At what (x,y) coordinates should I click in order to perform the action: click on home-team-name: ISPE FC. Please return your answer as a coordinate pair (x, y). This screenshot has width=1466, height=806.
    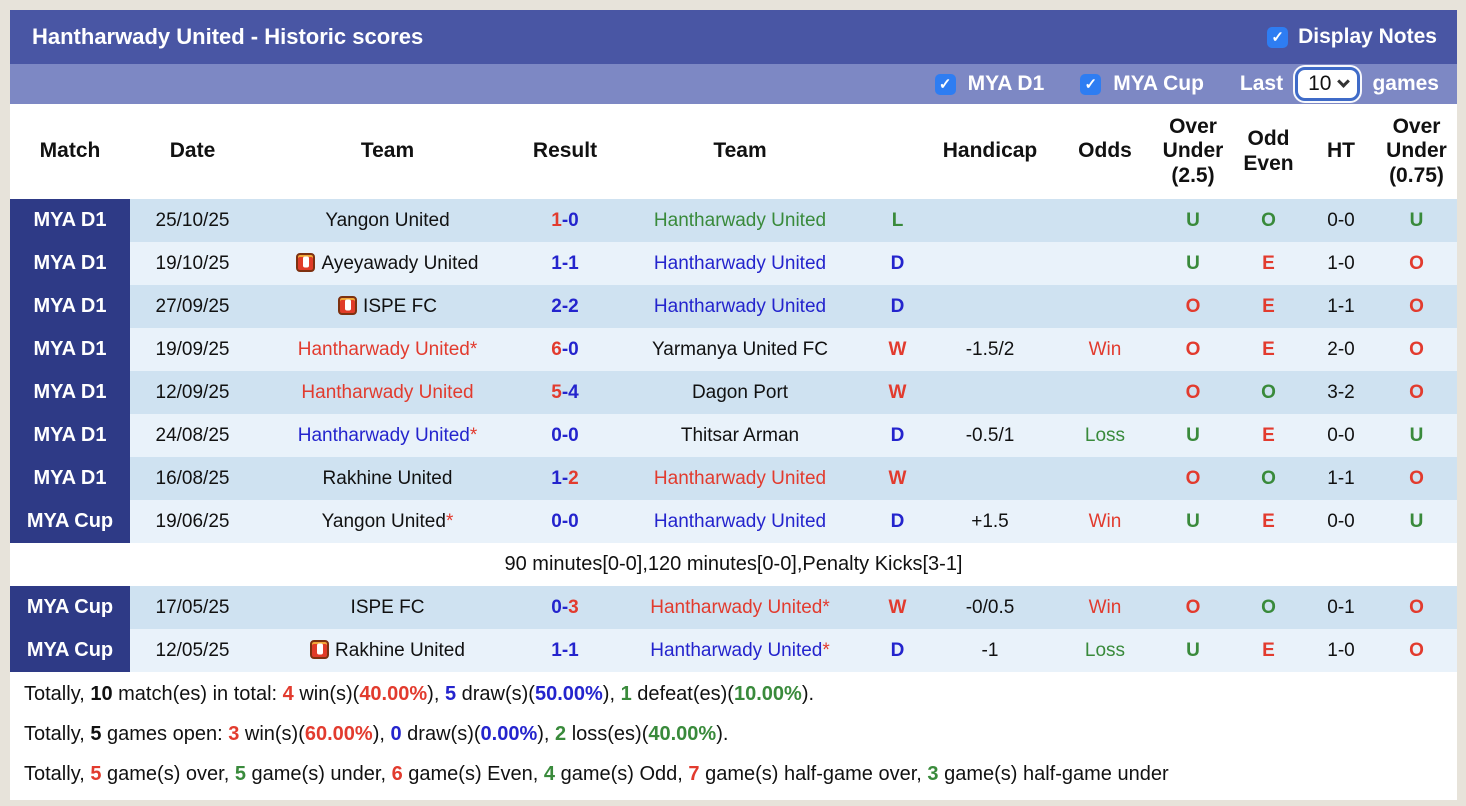
    Looking at the image, I should click on (387, 607).